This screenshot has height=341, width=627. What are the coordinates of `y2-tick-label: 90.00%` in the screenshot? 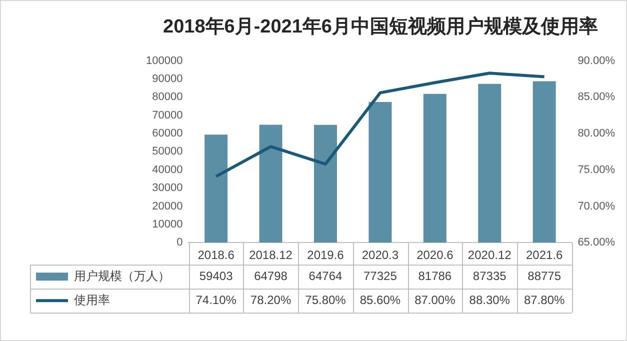 It's located at (597, 60).